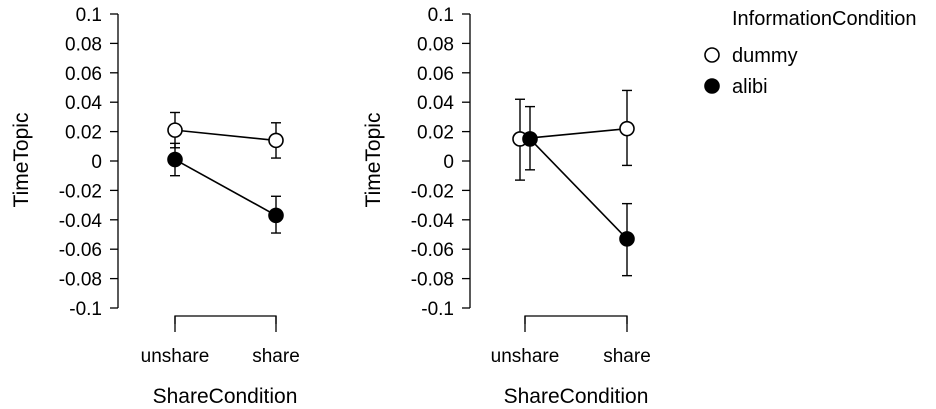  What do you see at coordinates (712, 55) in the screenshot?
I see `legend-marker-dummy` at bounding box center [712, 55].